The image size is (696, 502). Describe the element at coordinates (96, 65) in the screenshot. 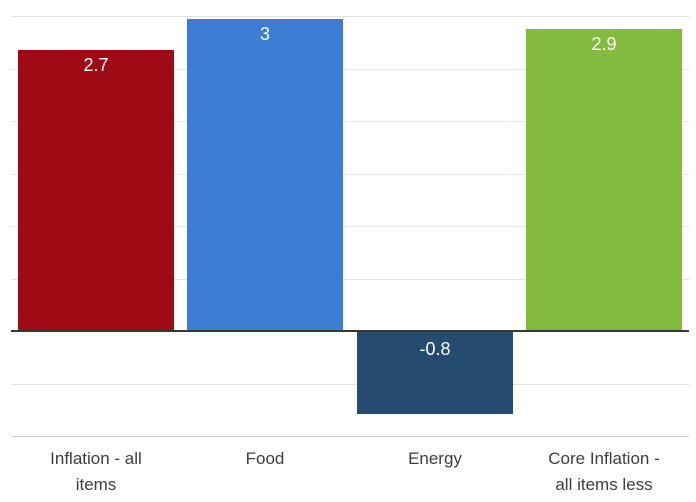

I see `value-label-inflation-all-items: 2.7` at that location.